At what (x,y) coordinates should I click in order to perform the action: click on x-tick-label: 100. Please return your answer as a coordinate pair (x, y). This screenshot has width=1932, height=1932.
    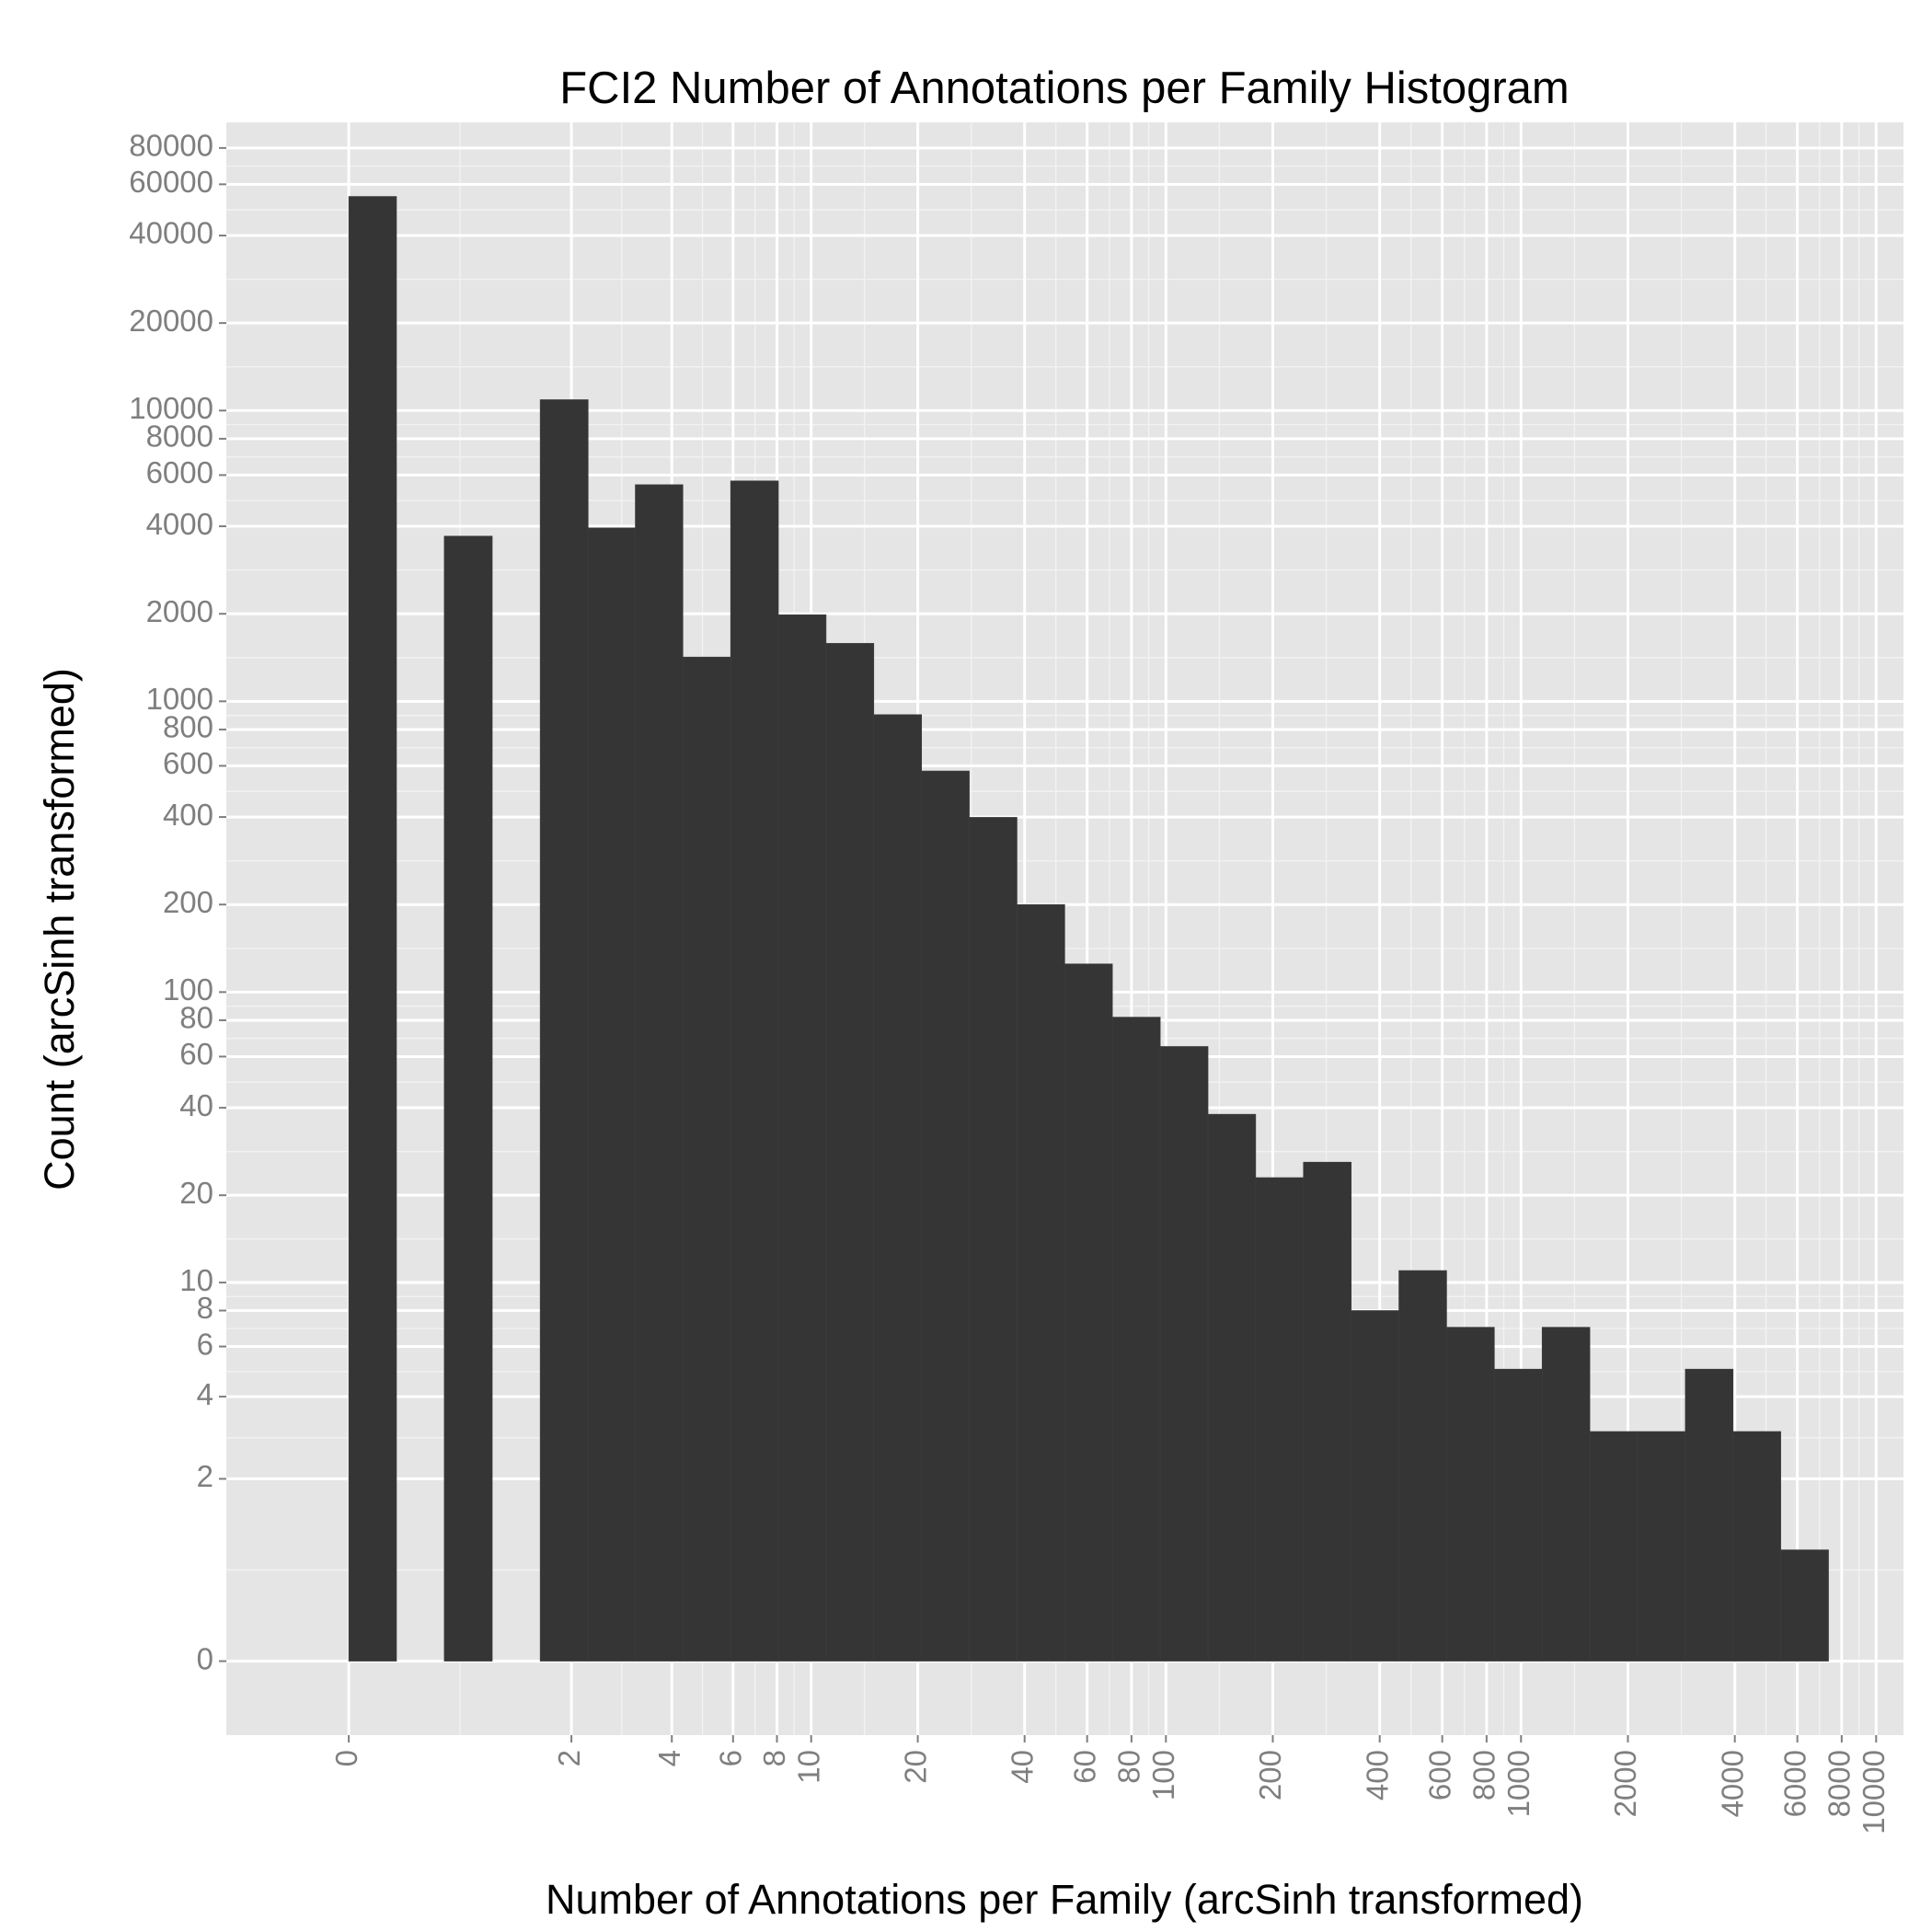
    Looking at the image, I should click on (1163, 1775).